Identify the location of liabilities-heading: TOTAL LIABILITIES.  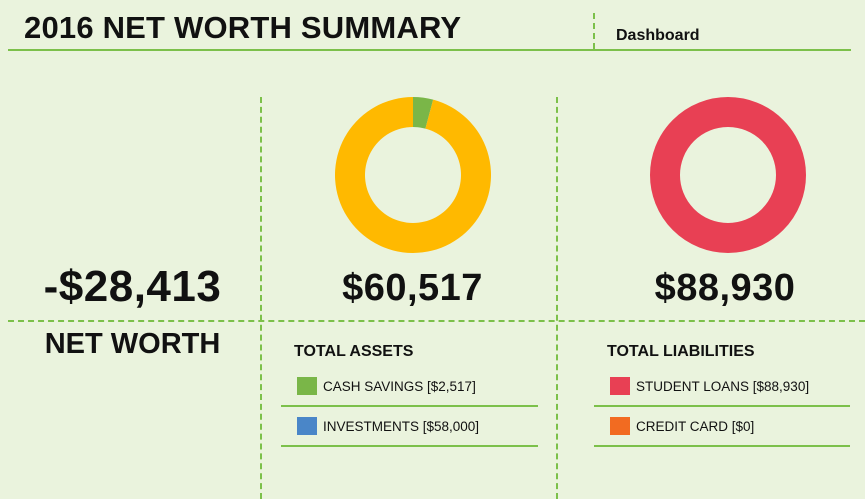
(681, 351).